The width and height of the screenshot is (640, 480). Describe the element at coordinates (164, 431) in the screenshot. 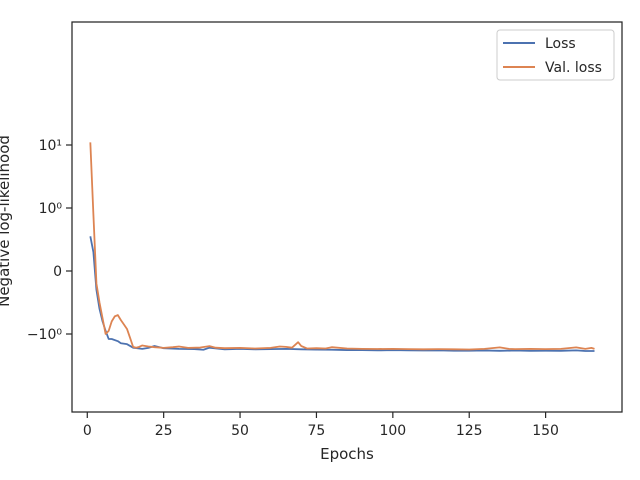

I see `x-tick-label: 25` at that location.